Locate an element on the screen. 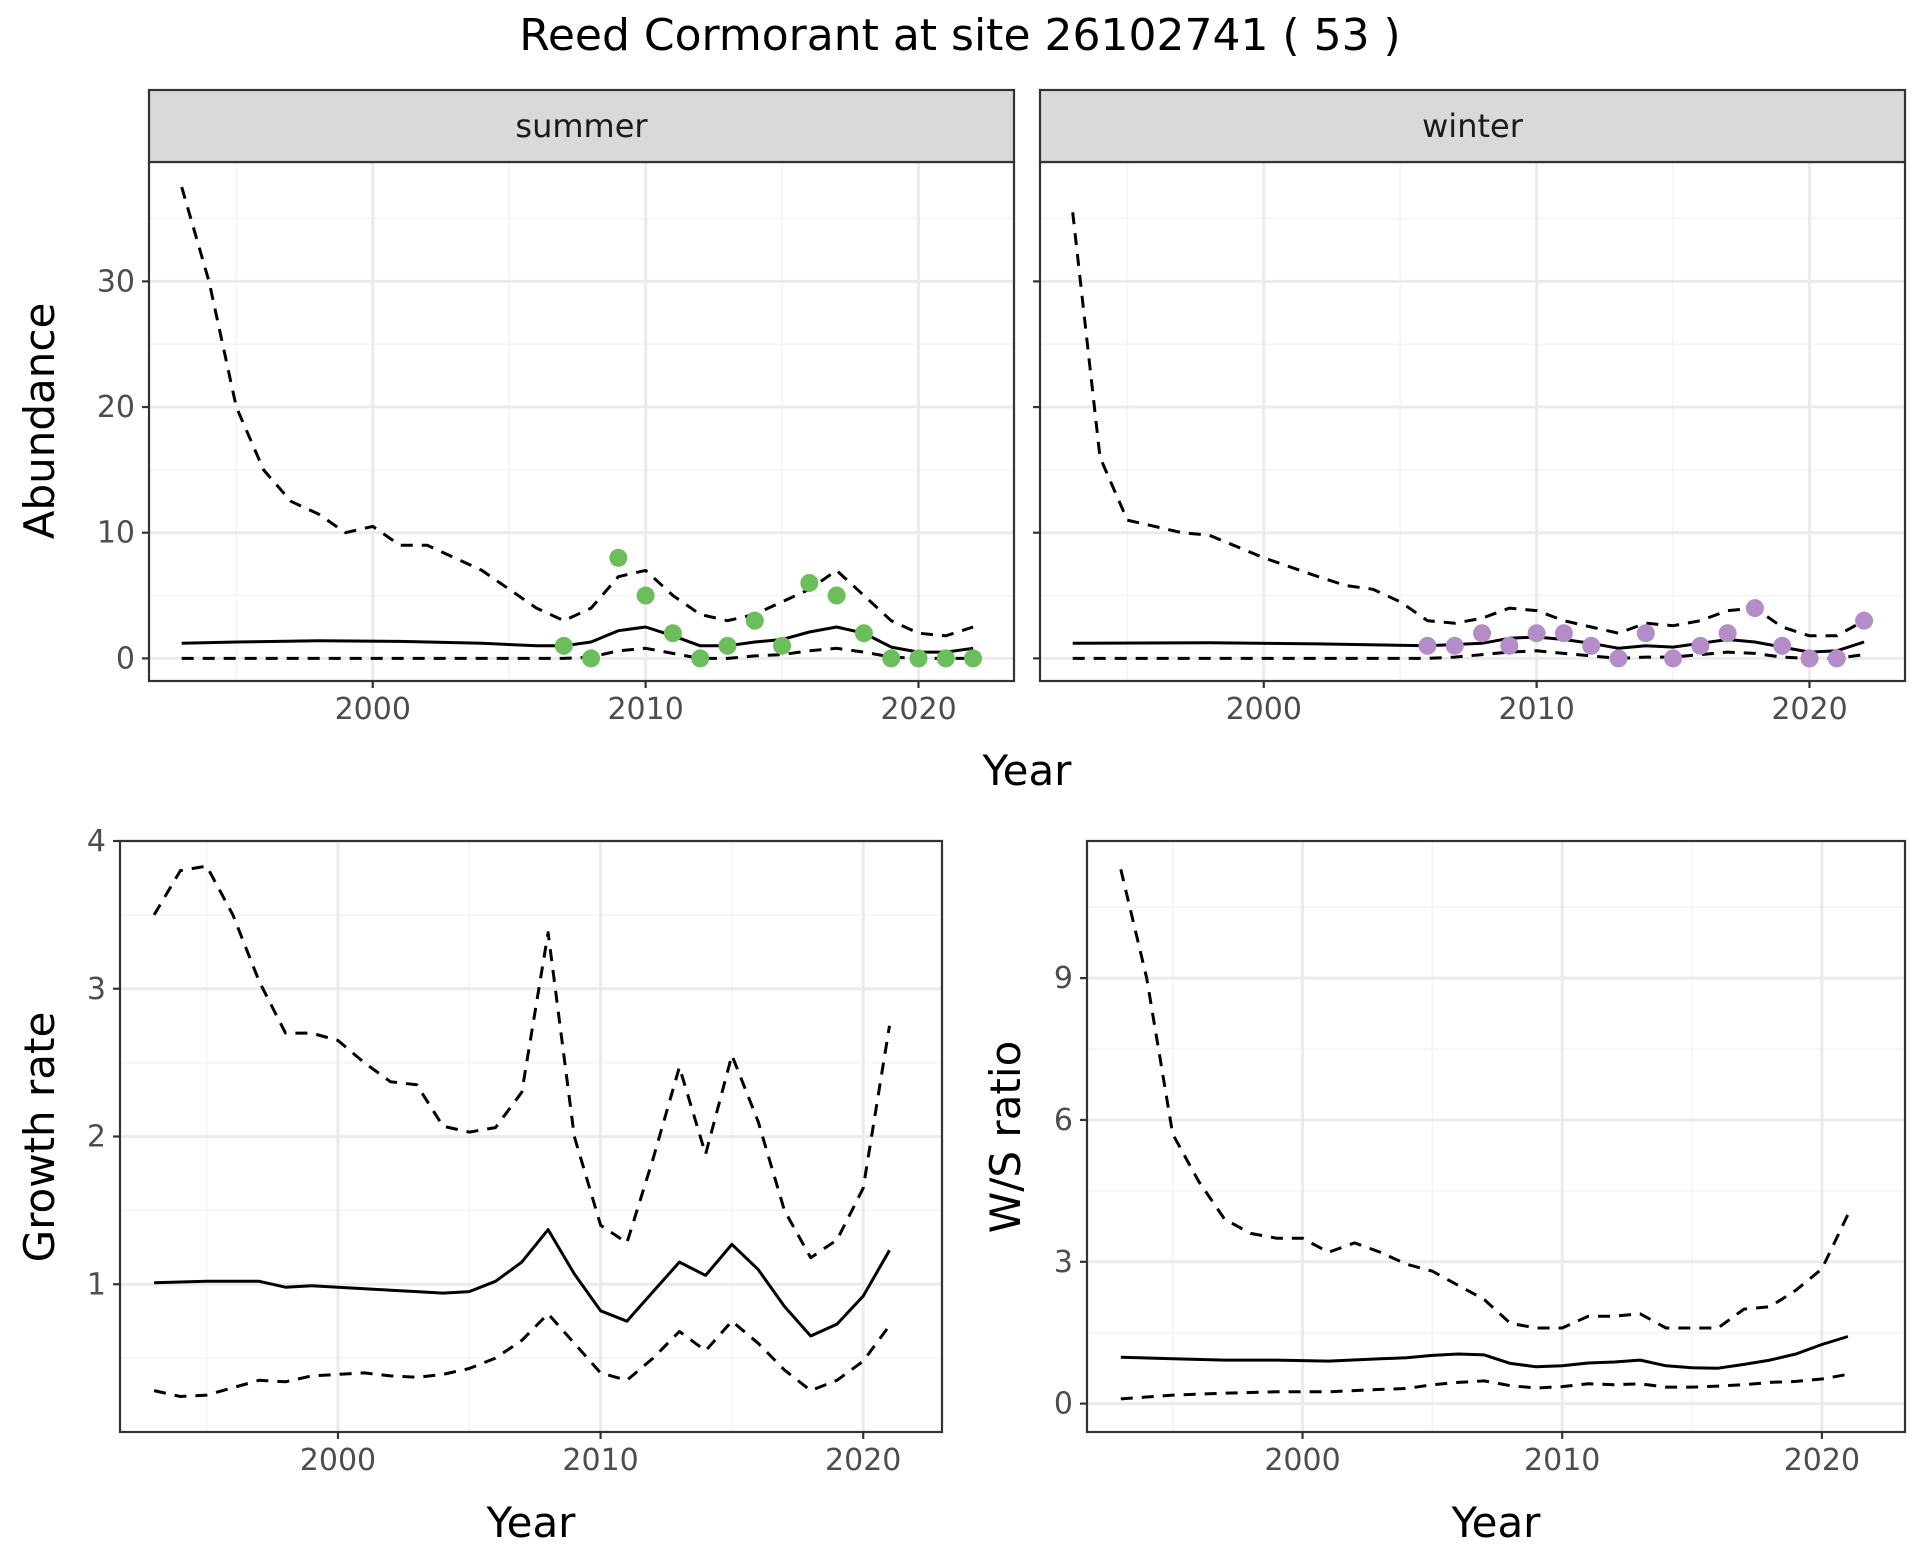  x-axis-title-top: Year is located at coordinates (1027, 770).